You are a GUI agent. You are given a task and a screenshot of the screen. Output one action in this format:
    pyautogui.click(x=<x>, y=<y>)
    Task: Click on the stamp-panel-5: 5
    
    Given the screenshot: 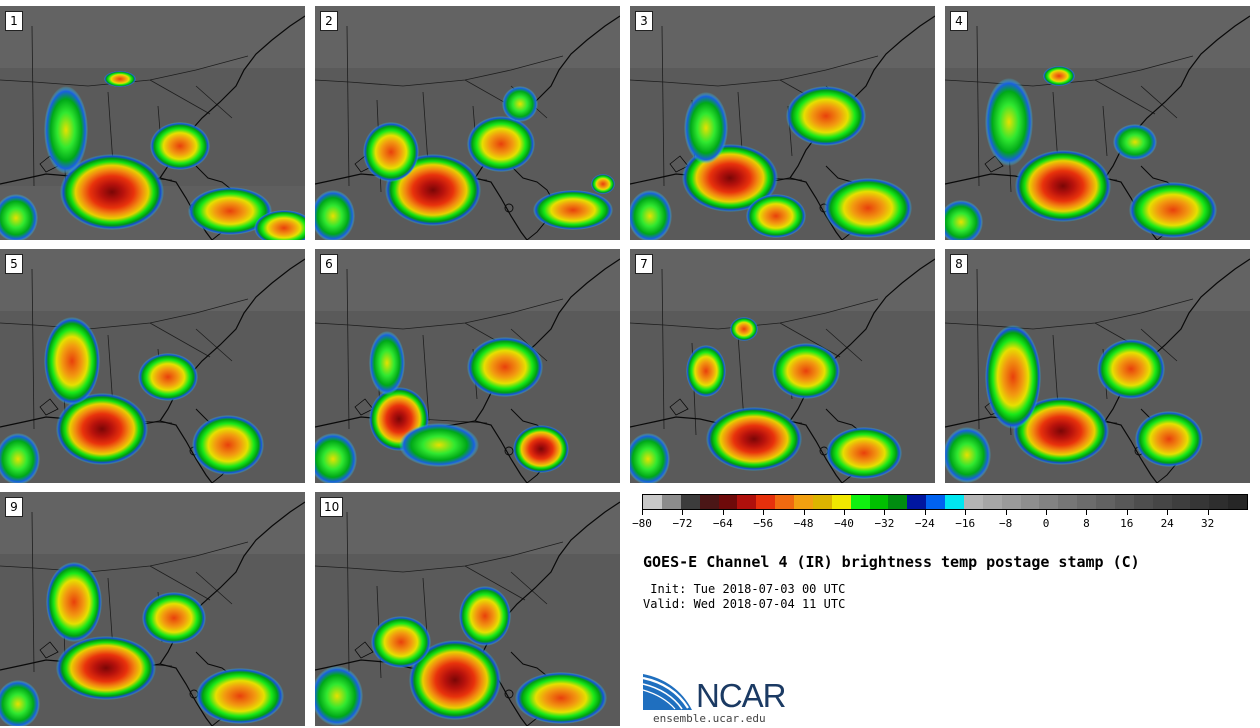 What is the action you would take?
    pyautogui.click(x=152, y=366)
    